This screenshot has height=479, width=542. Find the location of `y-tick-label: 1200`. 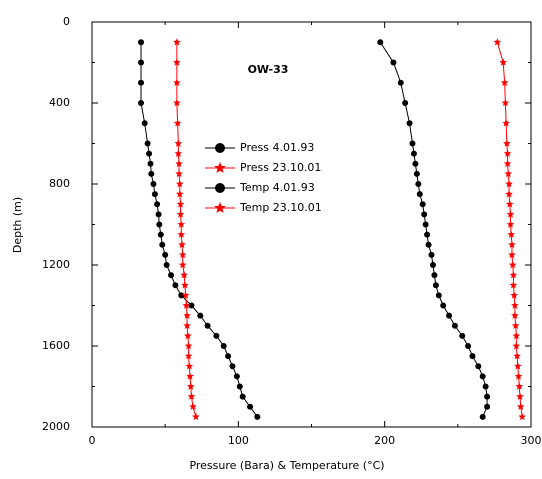

y-tick-label: 1200 is located at coordinates (56, 264).